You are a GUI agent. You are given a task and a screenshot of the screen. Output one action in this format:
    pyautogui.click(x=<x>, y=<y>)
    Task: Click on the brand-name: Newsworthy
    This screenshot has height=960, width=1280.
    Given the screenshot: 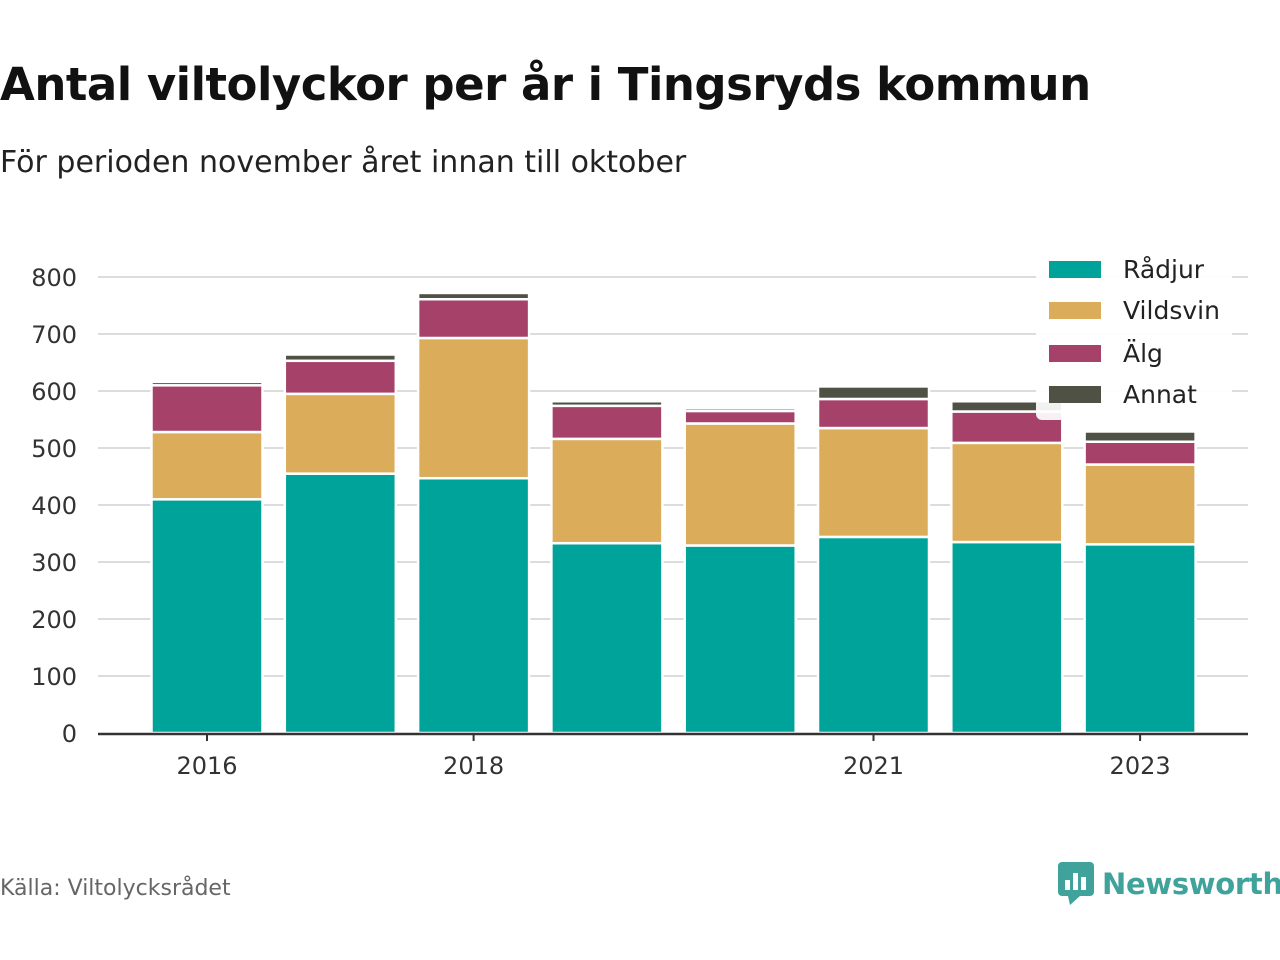 What is the action you would take?
    pyautogui.click(x=1191, y=884)
    